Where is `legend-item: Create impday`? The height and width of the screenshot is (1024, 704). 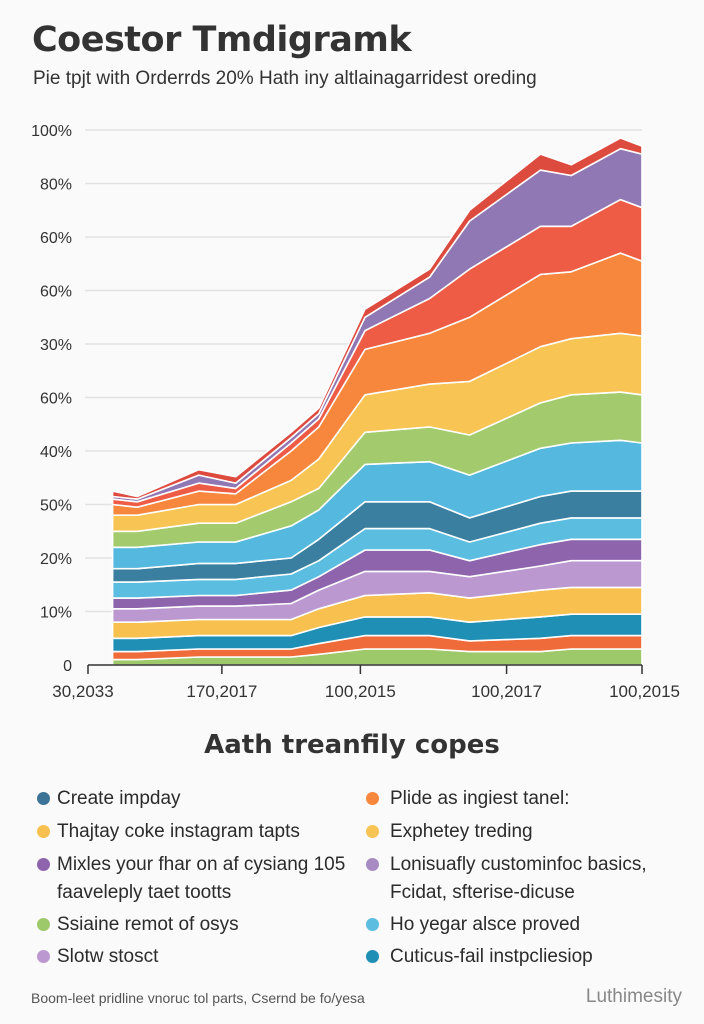
legend-item: Create impday is located at coordinates (197, 799).